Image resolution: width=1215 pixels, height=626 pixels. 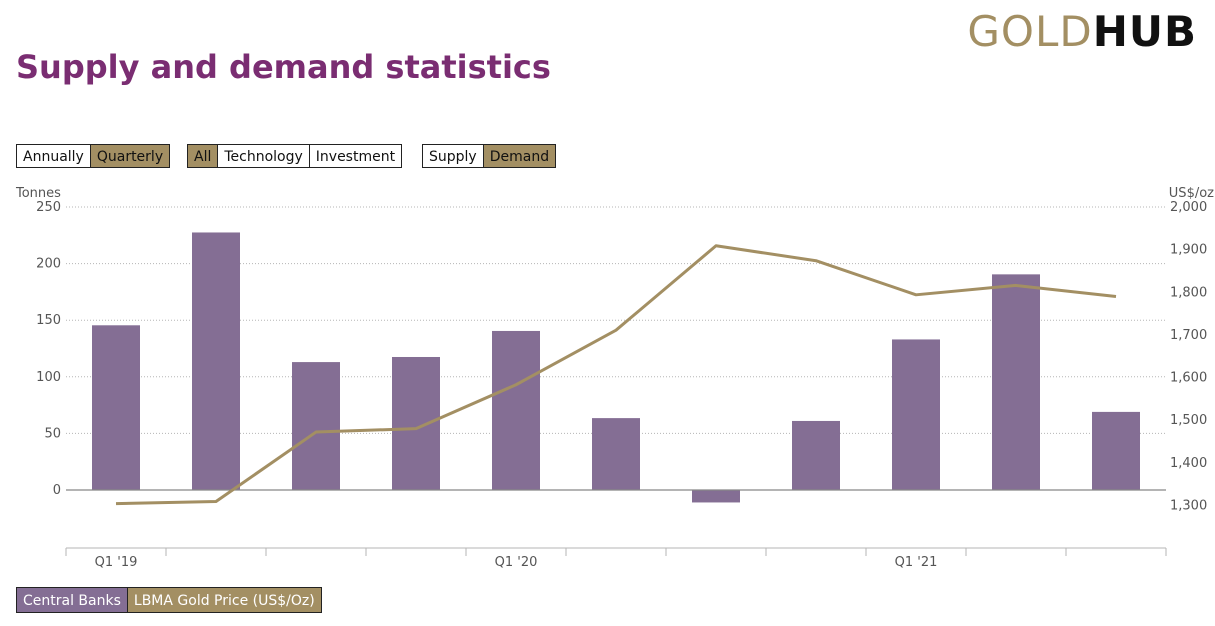 I want to click on y-left-tick-label: 100, so click(x=48, y=377).